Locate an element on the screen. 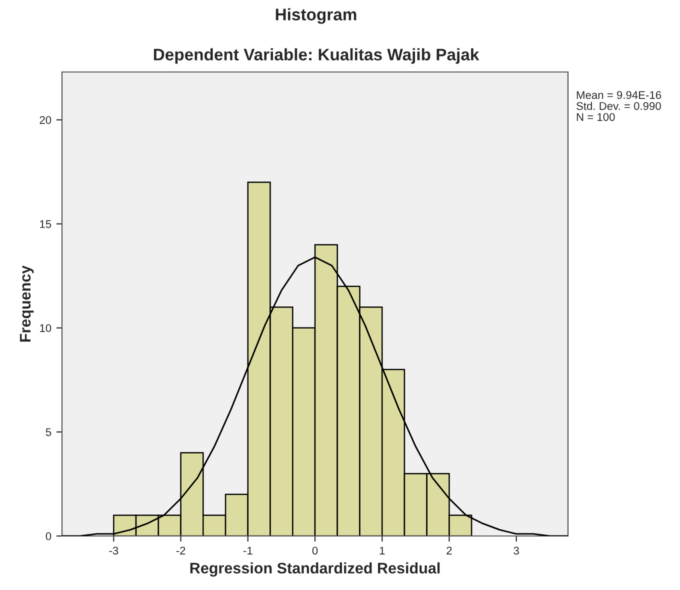 This screenshot has height=590, width=680. y-tick-label: 10 is located at coordinates (46, 328).